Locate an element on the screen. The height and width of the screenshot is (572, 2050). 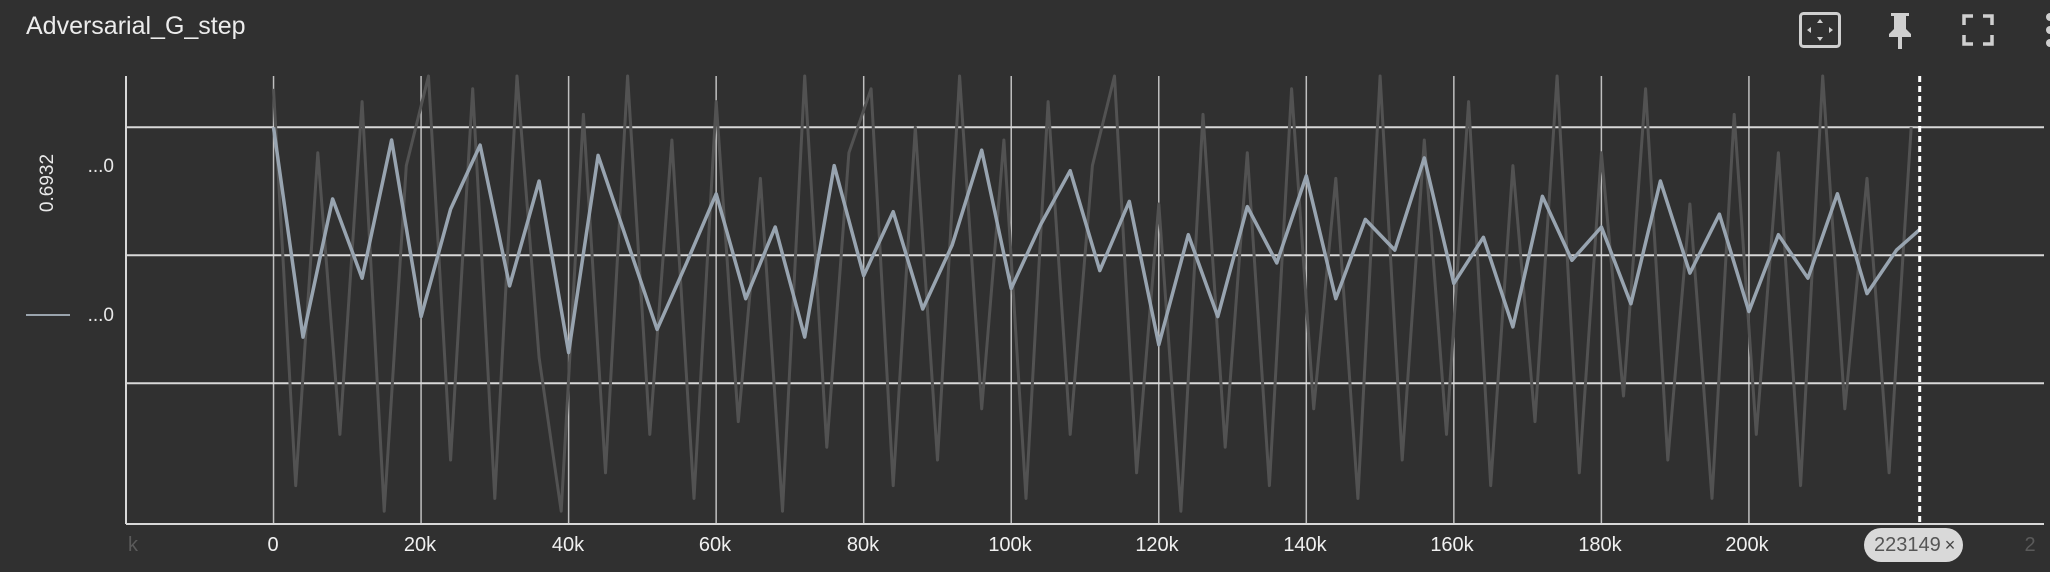
x-tick-label: 0 is located at coordinates (273, 545).